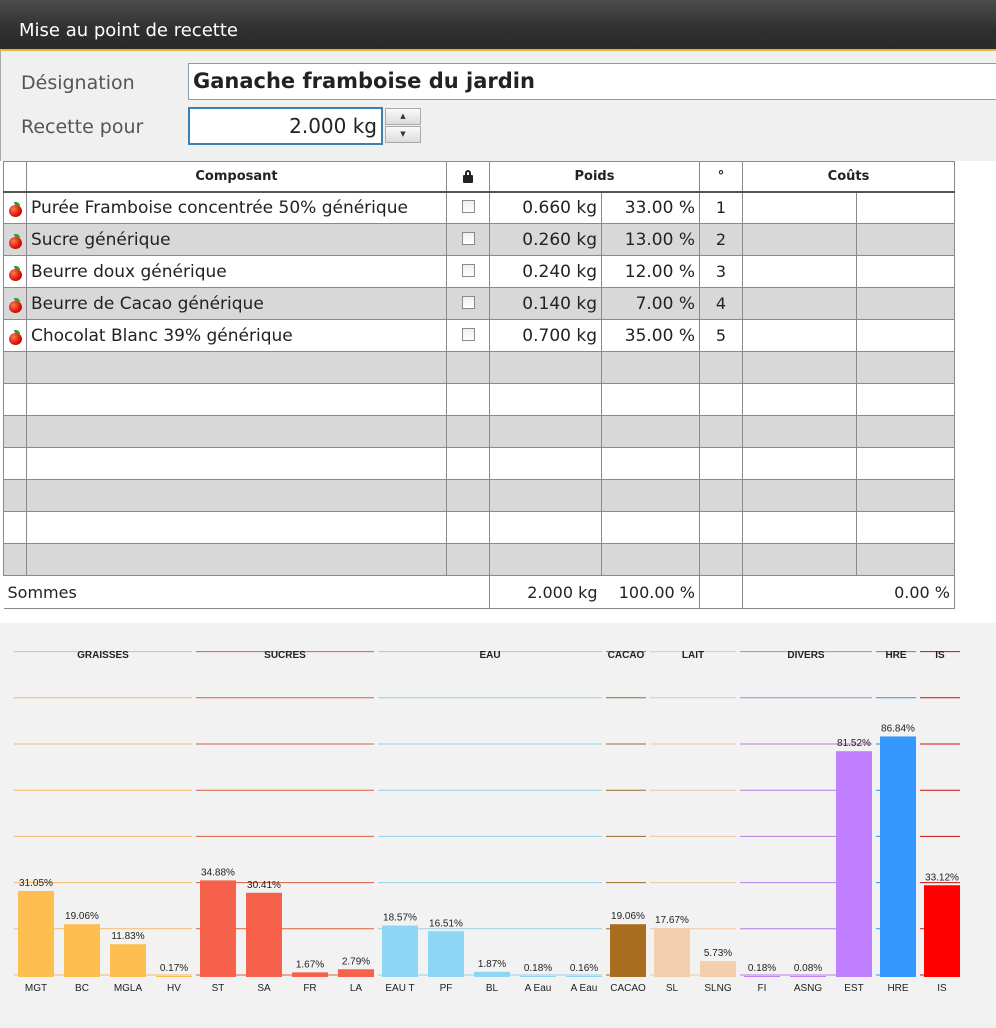 The height and width of the screenshot is (1028, 996). I want to click on component-weight: 0.700 kg, so click(545, 335).